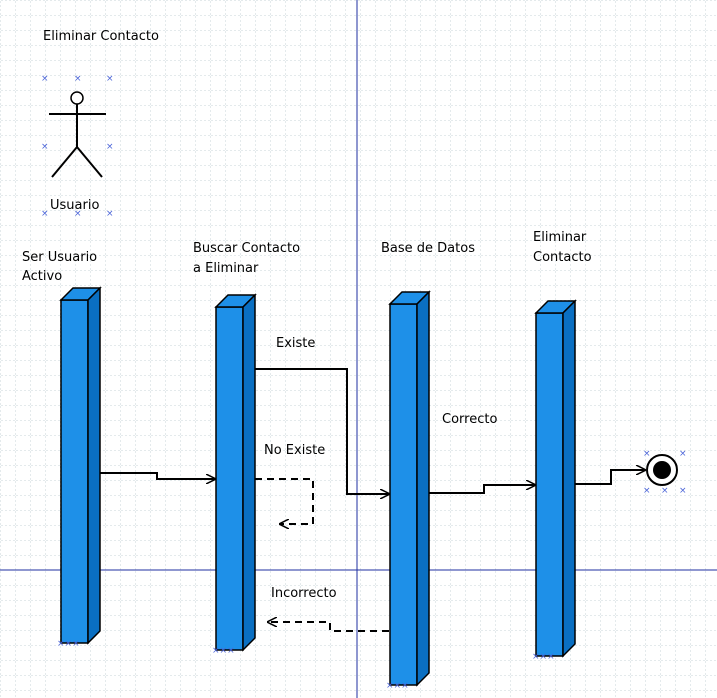 The height and width of the screenshot is (698, 717). Describe the element at coordinates (157, 475) in the screenshot. I see `flow-usuario-to-buscar` at that location.